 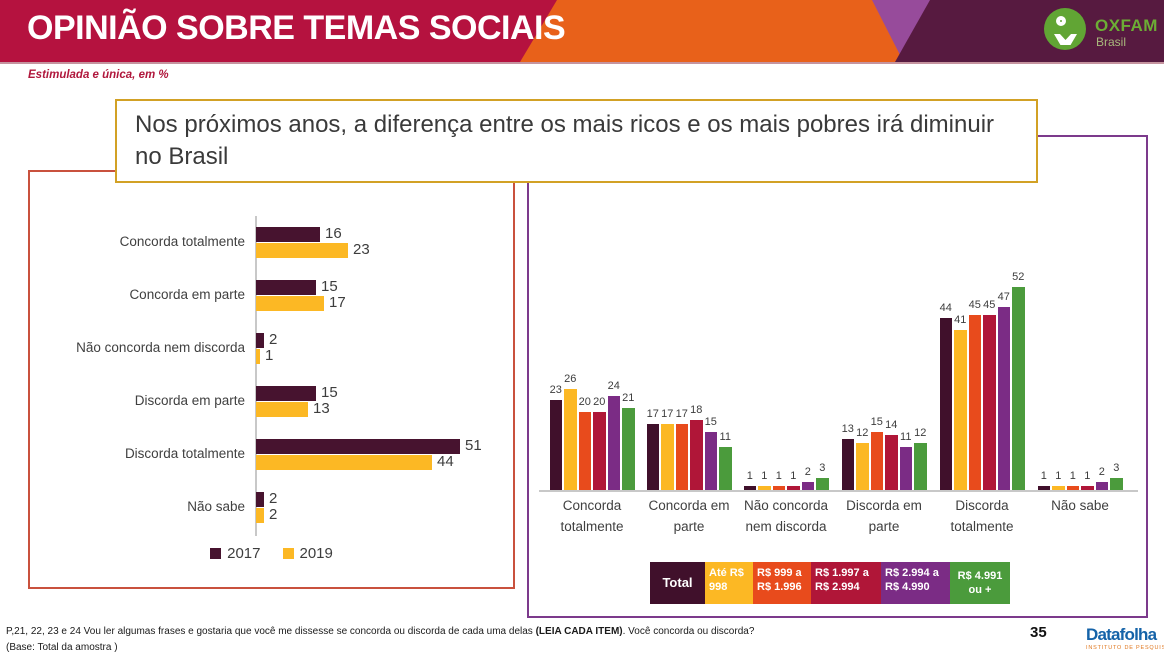 I want to click on bar-value-label: 12, so click(x=862, y=433).